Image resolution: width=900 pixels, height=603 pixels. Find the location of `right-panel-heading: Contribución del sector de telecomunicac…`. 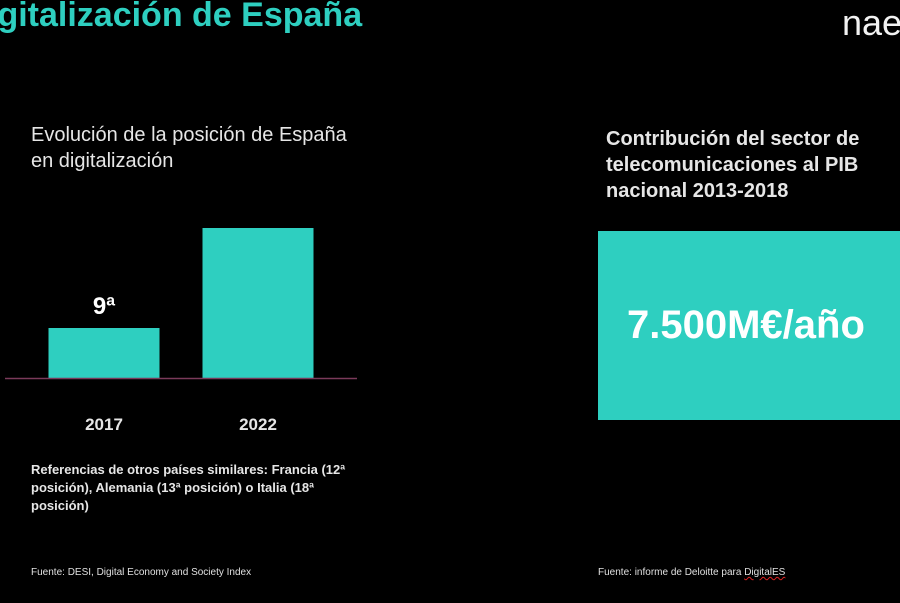

right-panel-heading: Contribución del sector de telecomunicac… is located at coordinates (733, 165).